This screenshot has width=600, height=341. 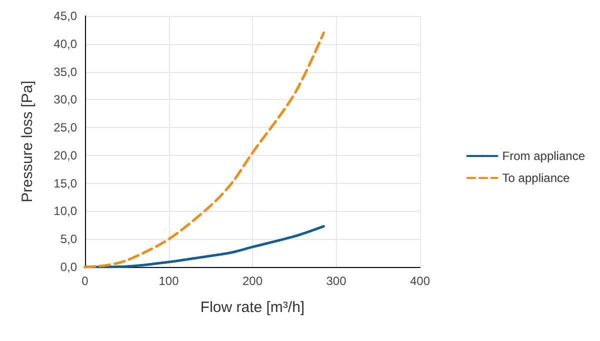 What do you see at coordinates (66, 183) in the screenshot?
I see `y-tick-label: 15,0` at bounding box center [66, 183].